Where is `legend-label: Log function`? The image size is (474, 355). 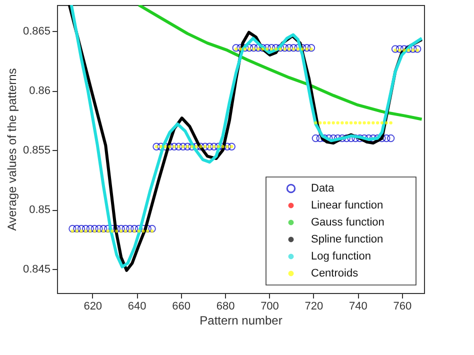
legend-label: Log function is located at coordinates (341, 256).